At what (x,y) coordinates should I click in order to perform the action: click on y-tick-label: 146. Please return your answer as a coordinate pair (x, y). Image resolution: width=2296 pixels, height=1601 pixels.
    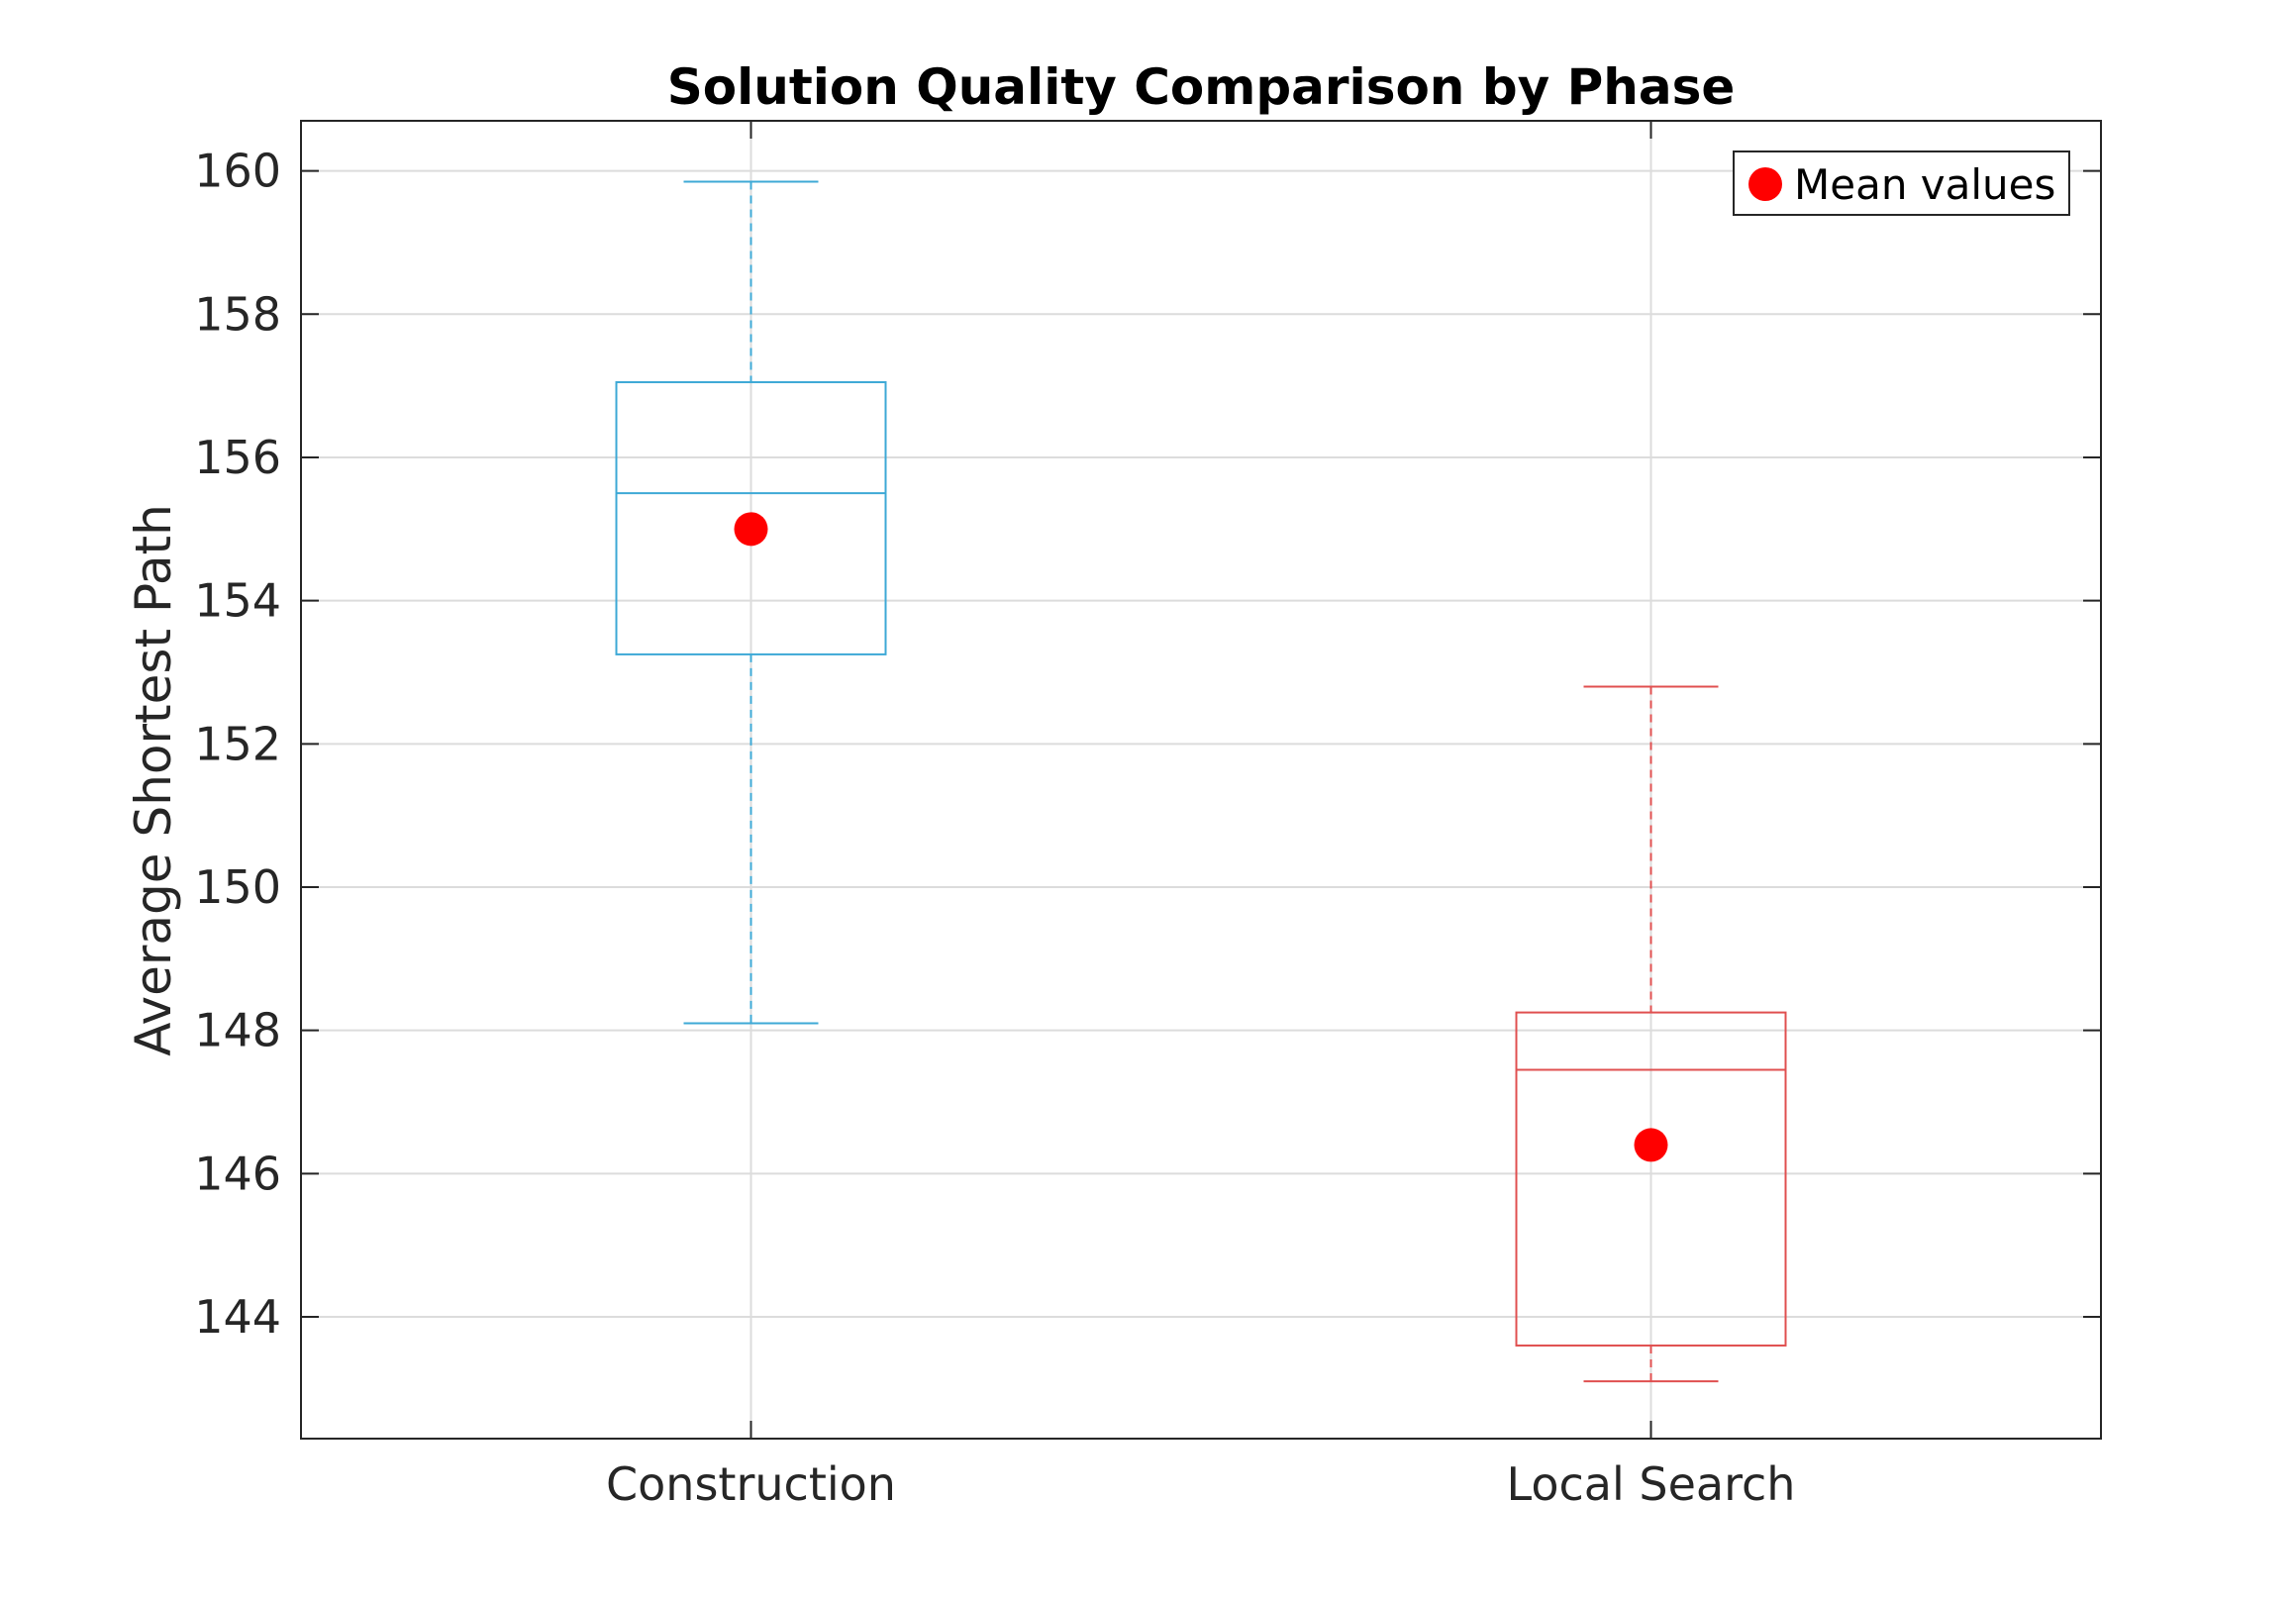
    Looking at the image, I should click on (238, 1174).